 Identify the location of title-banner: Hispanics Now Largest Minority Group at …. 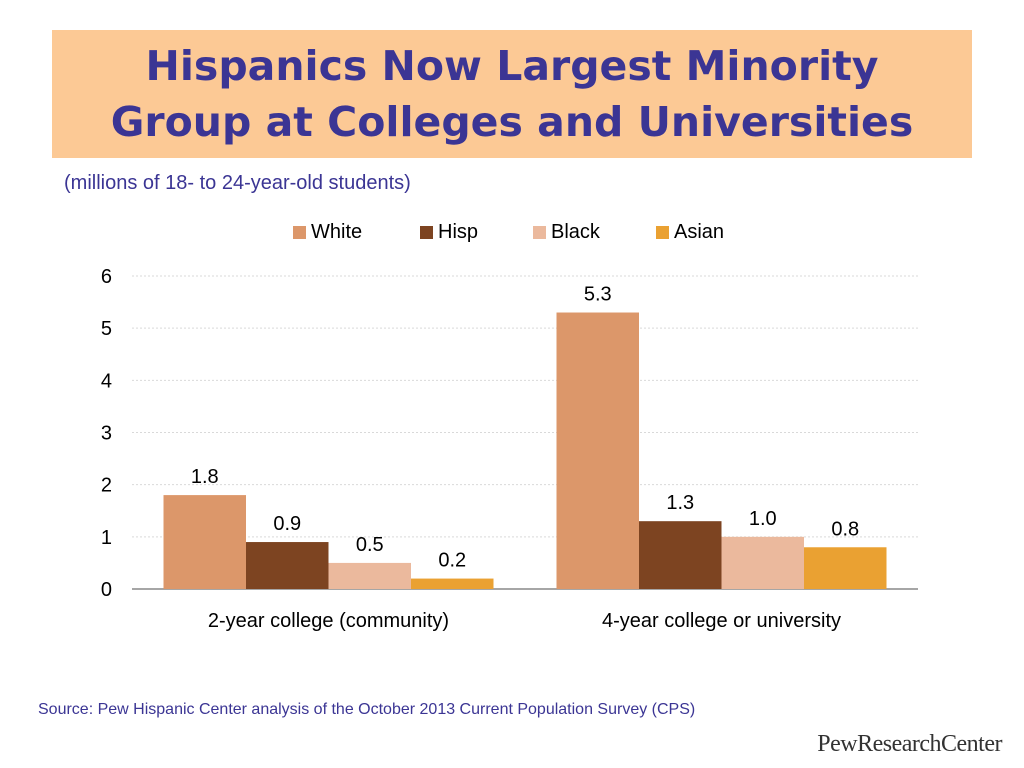
(512, 94).